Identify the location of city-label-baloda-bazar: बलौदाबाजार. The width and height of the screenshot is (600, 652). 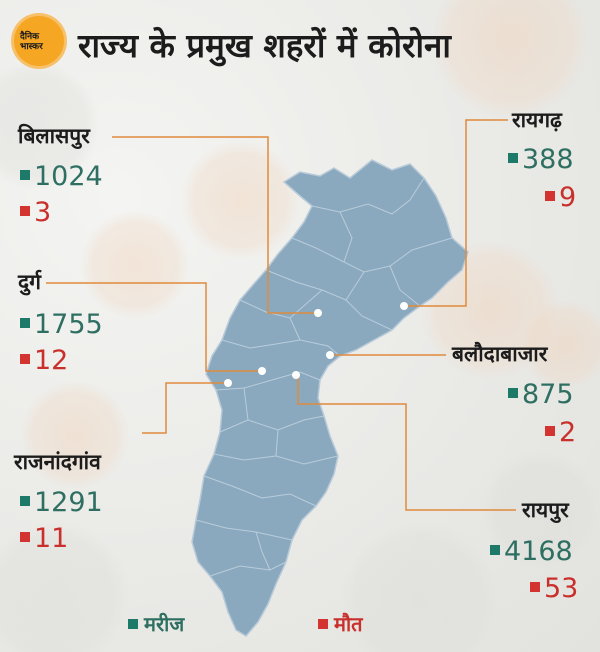
(500, 354).